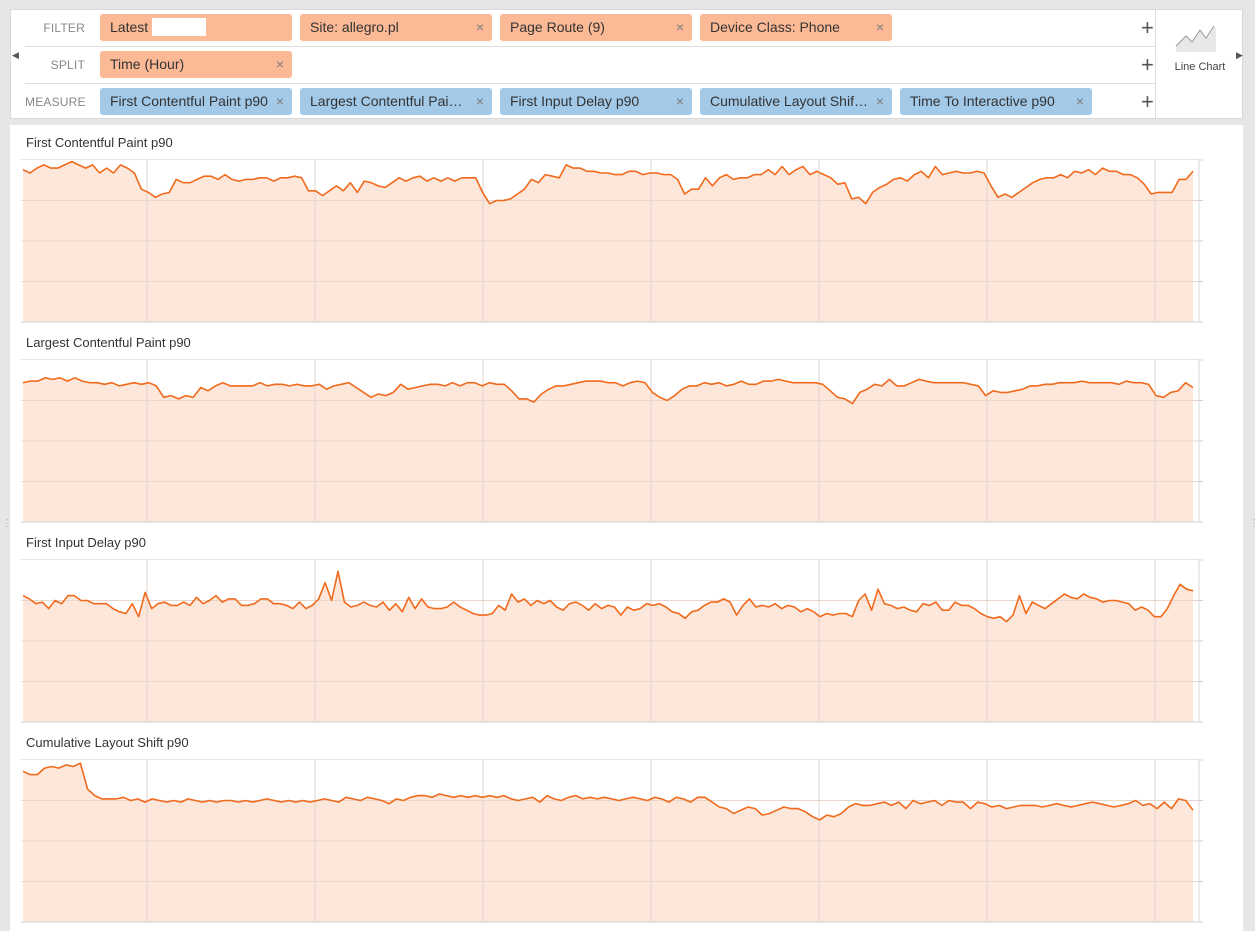 The height and width of the screenshot is (931, 1255). I want to click on visualization-label: Line Chart, so click(1200, 67).